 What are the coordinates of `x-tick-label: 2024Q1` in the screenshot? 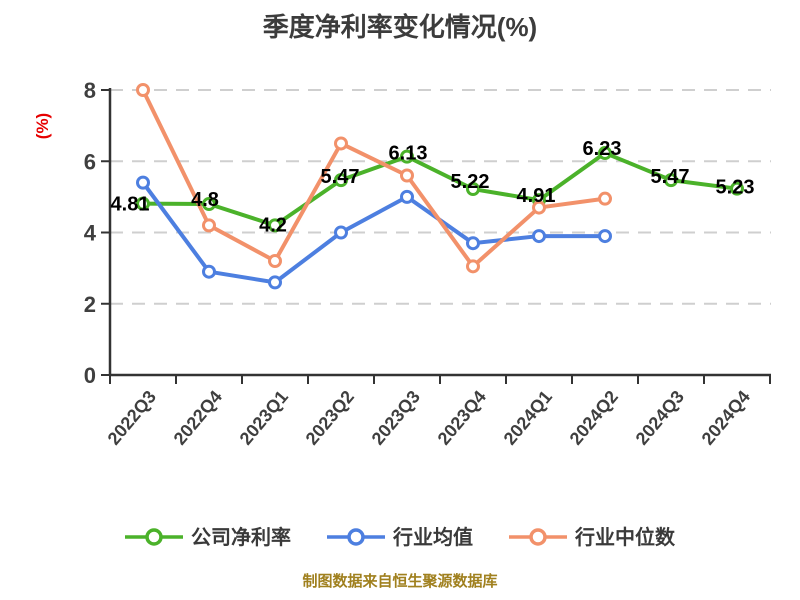 It's located at (528, 418).